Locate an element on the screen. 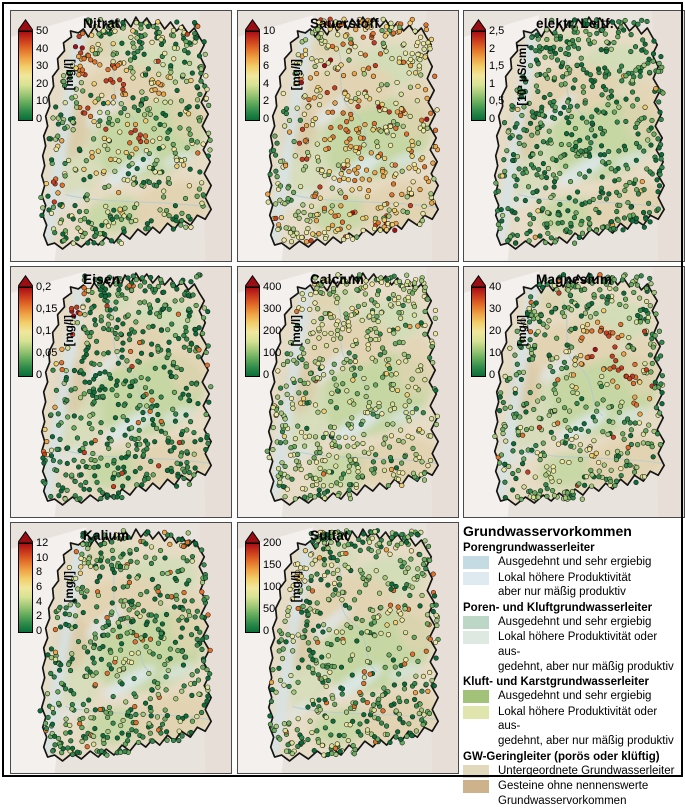 The width and height of the screenshot is (685, 808). colorbar-tick-label: 1,5 is located at coordinates (497, 66).